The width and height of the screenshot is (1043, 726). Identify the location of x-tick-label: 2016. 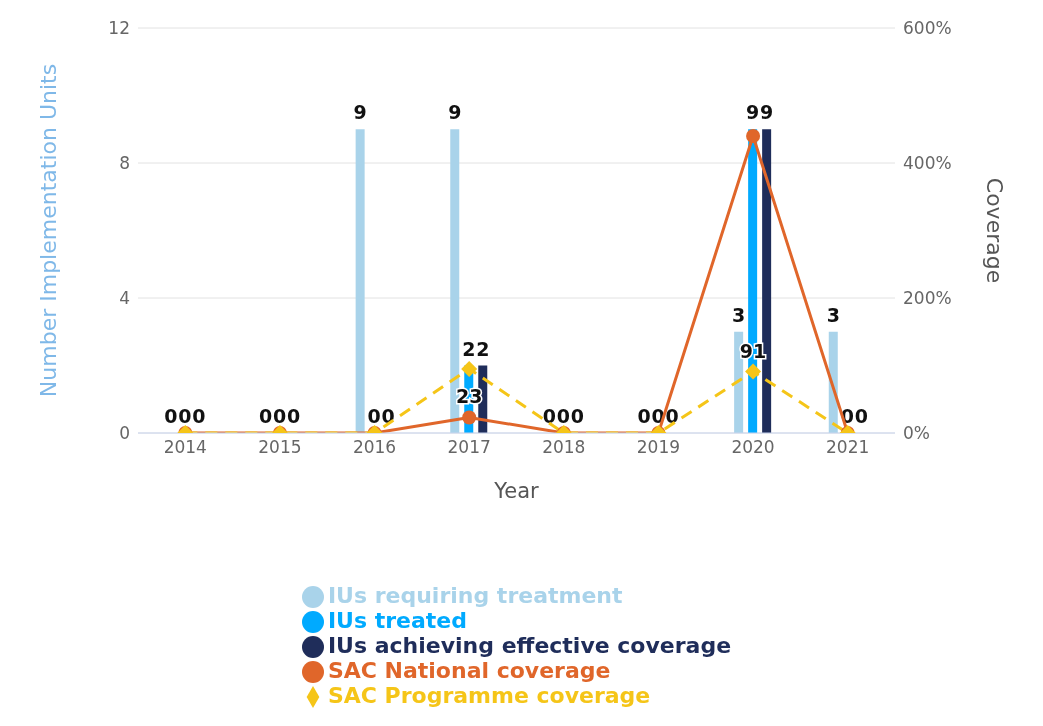
(374, 447).